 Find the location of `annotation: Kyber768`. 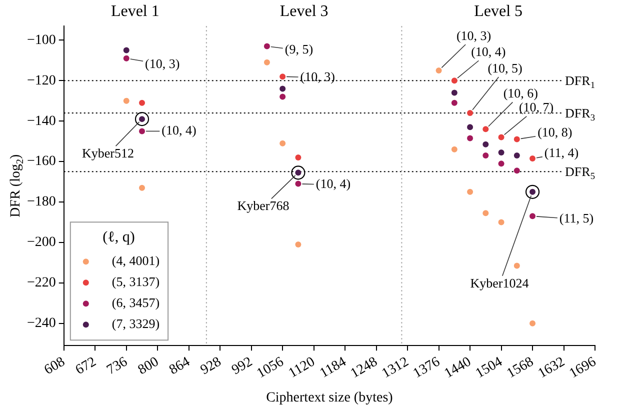

annotation: Kyber768 is located at coordinates (263, 206).